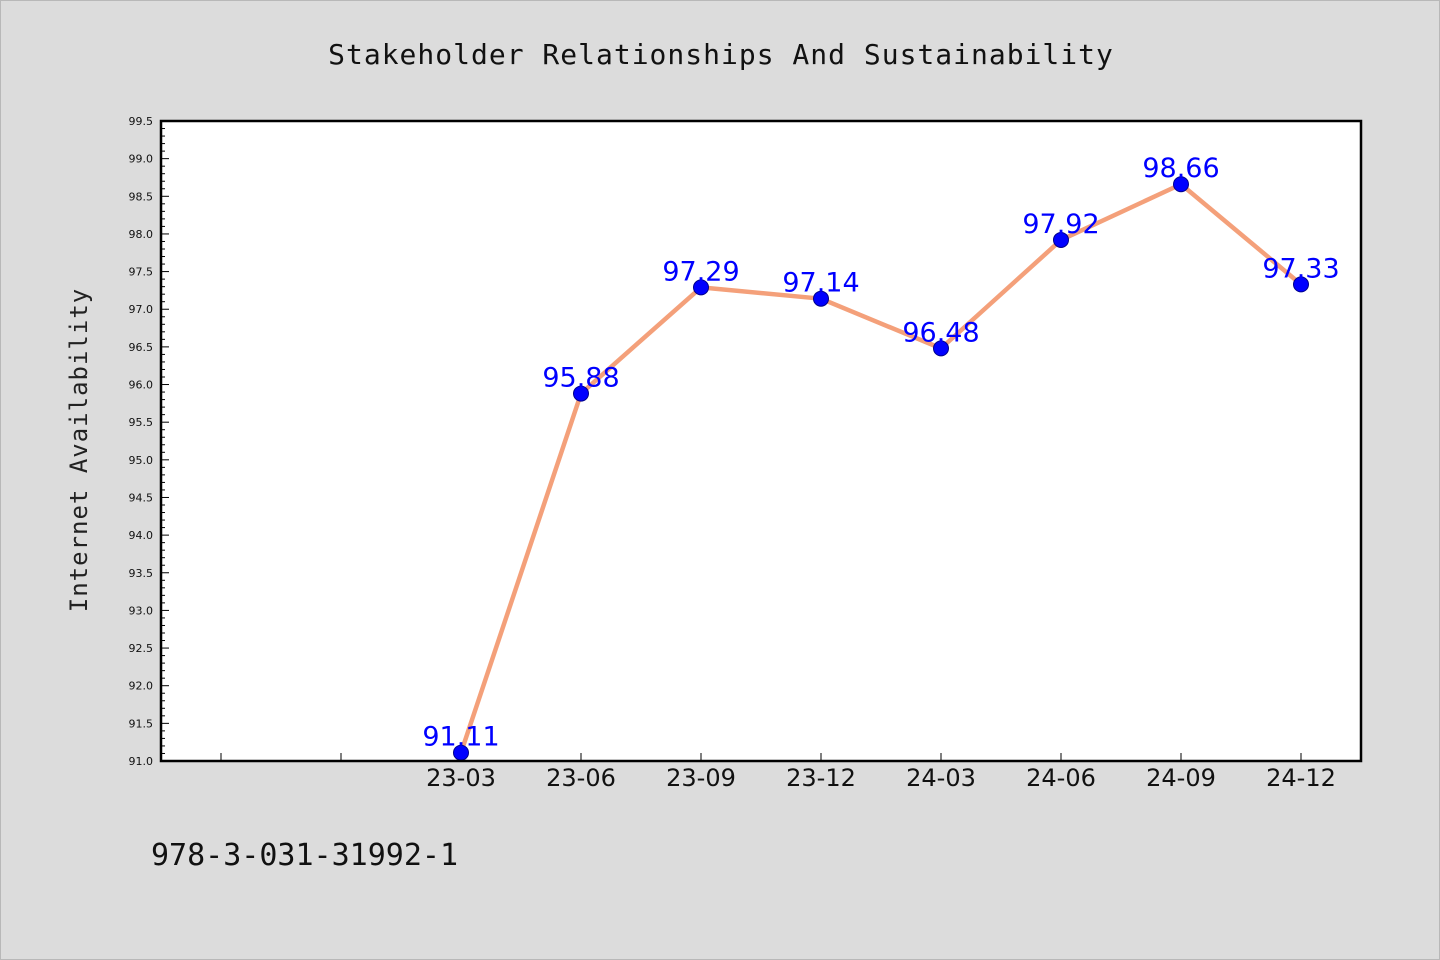 This screenshot has width=1440, height=960. What do you see at coordinates (141, 761) in the screenshot?
I see `y-tick-label: 91.0` at bounding box center [141, 761].